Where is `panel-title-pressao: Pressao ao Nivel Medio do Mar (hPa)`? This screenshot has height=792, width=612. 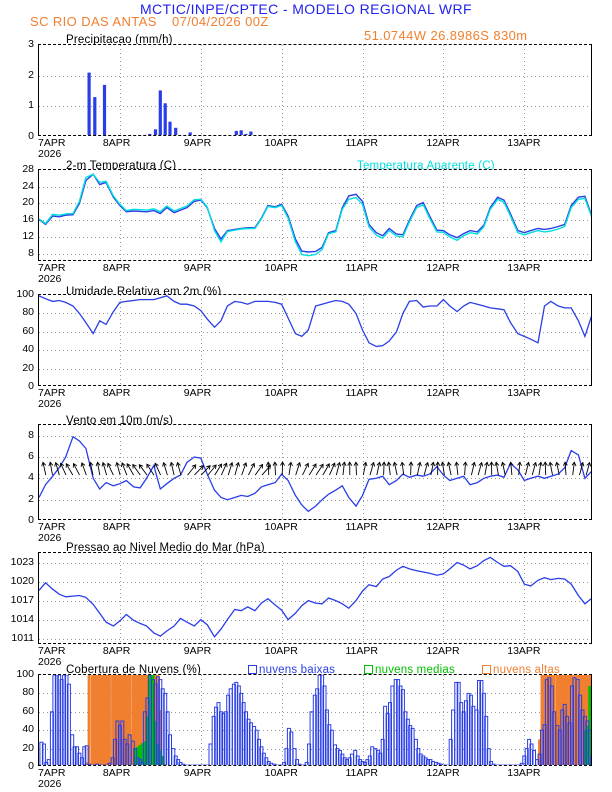
panel-title-pressao: Pressao ao Nivel Medio do Mar (hPa) is located at coordinates (165, 548).